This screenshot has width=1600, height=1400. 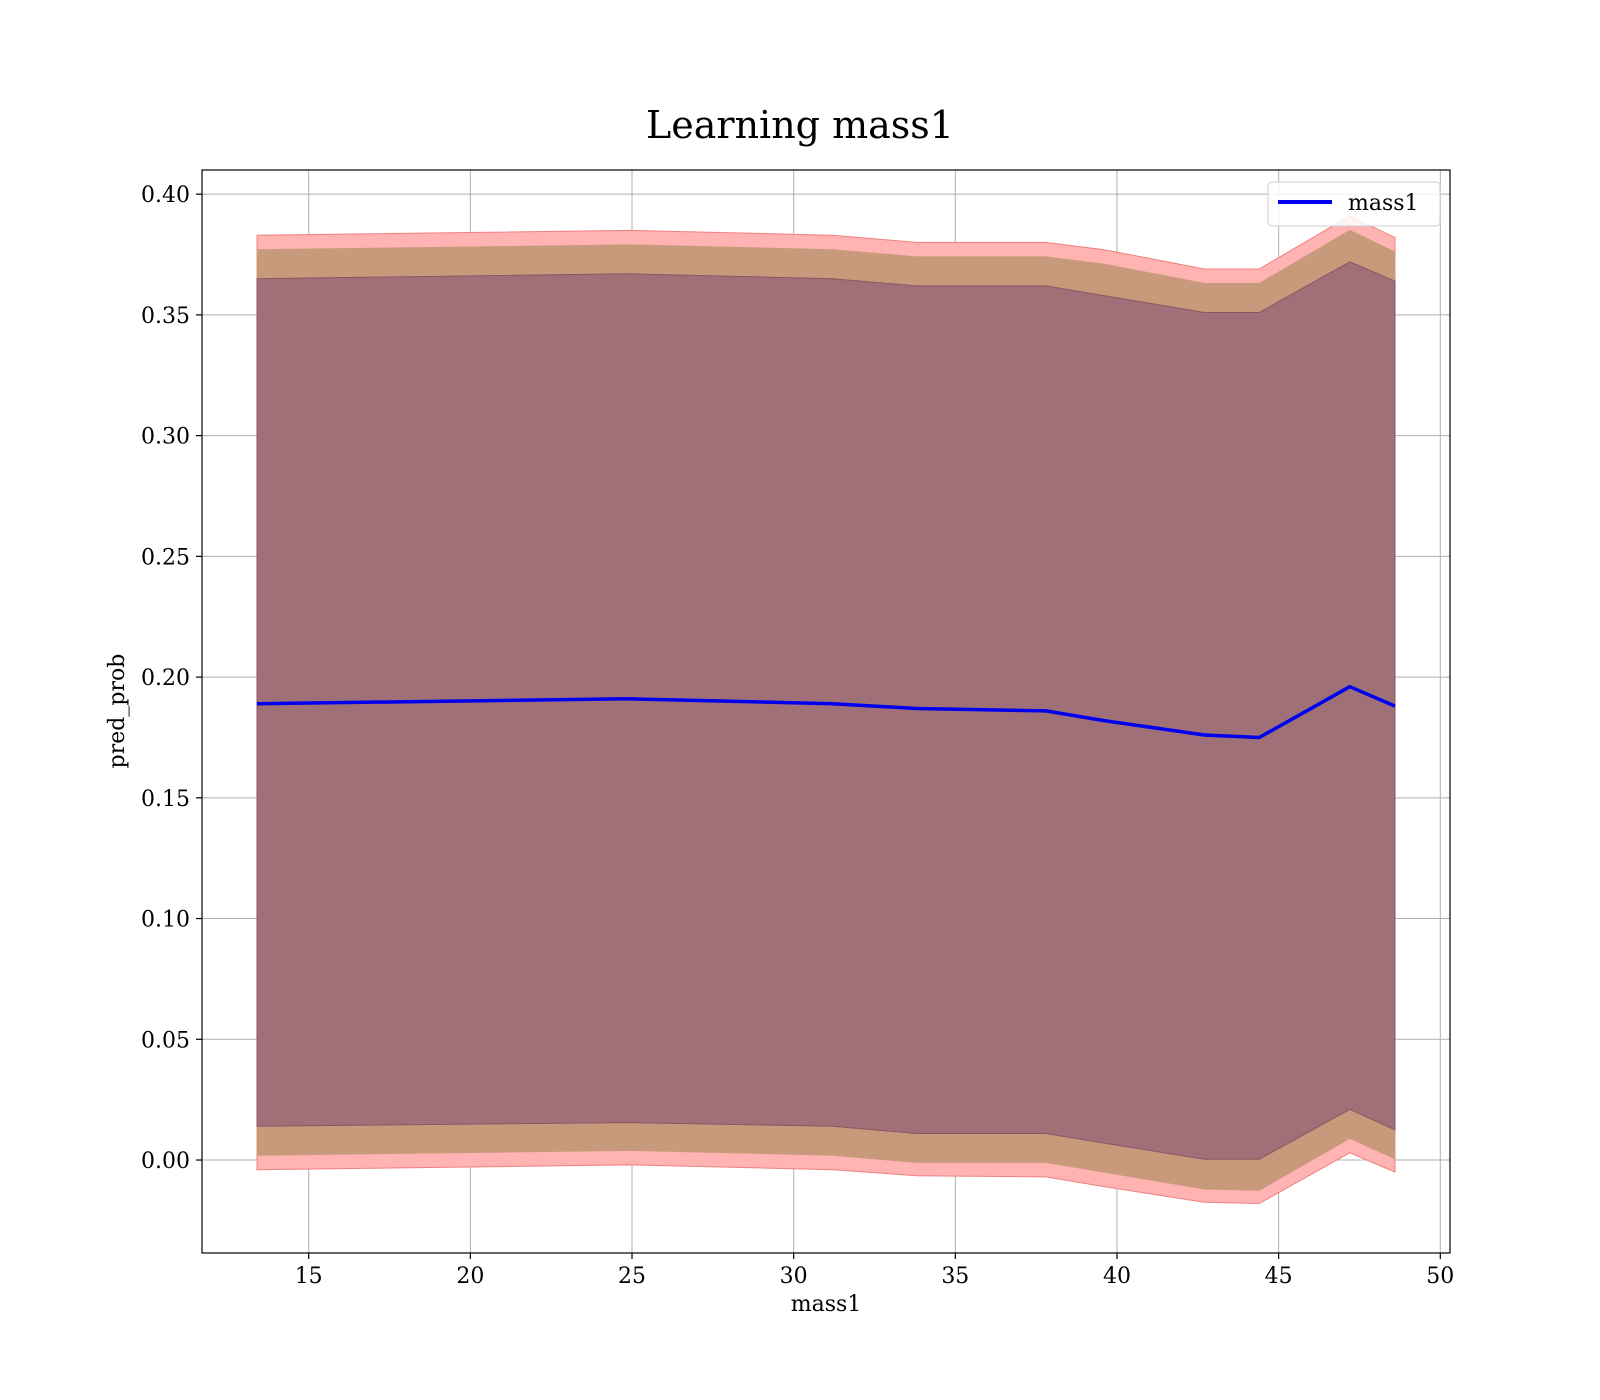 I want to click on series-line-mass1, so click(x=826, y=712).